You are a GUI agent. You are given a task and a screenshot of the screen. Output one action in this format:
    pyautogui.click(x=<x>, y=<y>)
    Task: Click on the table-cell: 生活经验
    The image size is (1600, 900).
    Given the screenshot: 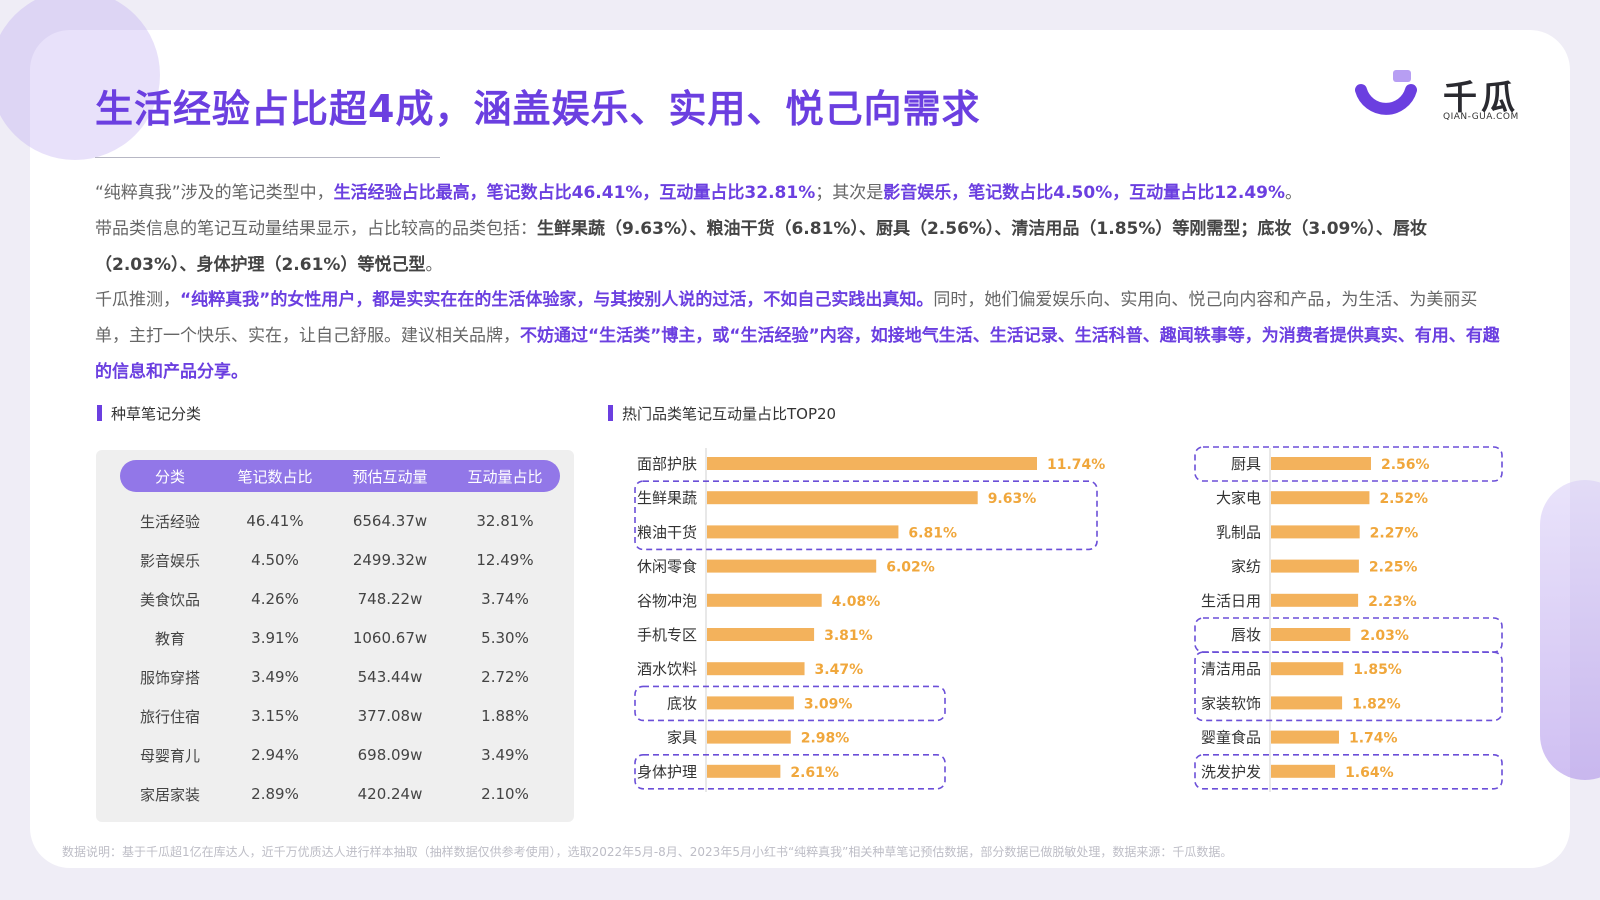 What is the action you would take?
    pyautogui.click(x=169, y=521)
    